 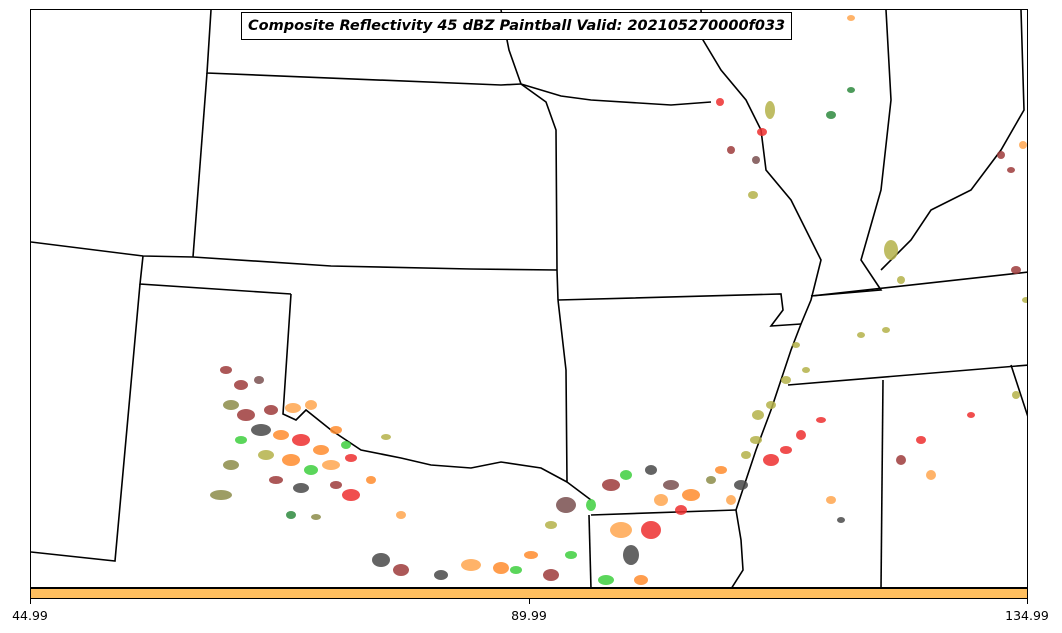 What do you see at coordinates (529, 615) in the screenshot?
I see `colorbar-tick-label-1: 89.99` at bounding box center [529, 615].